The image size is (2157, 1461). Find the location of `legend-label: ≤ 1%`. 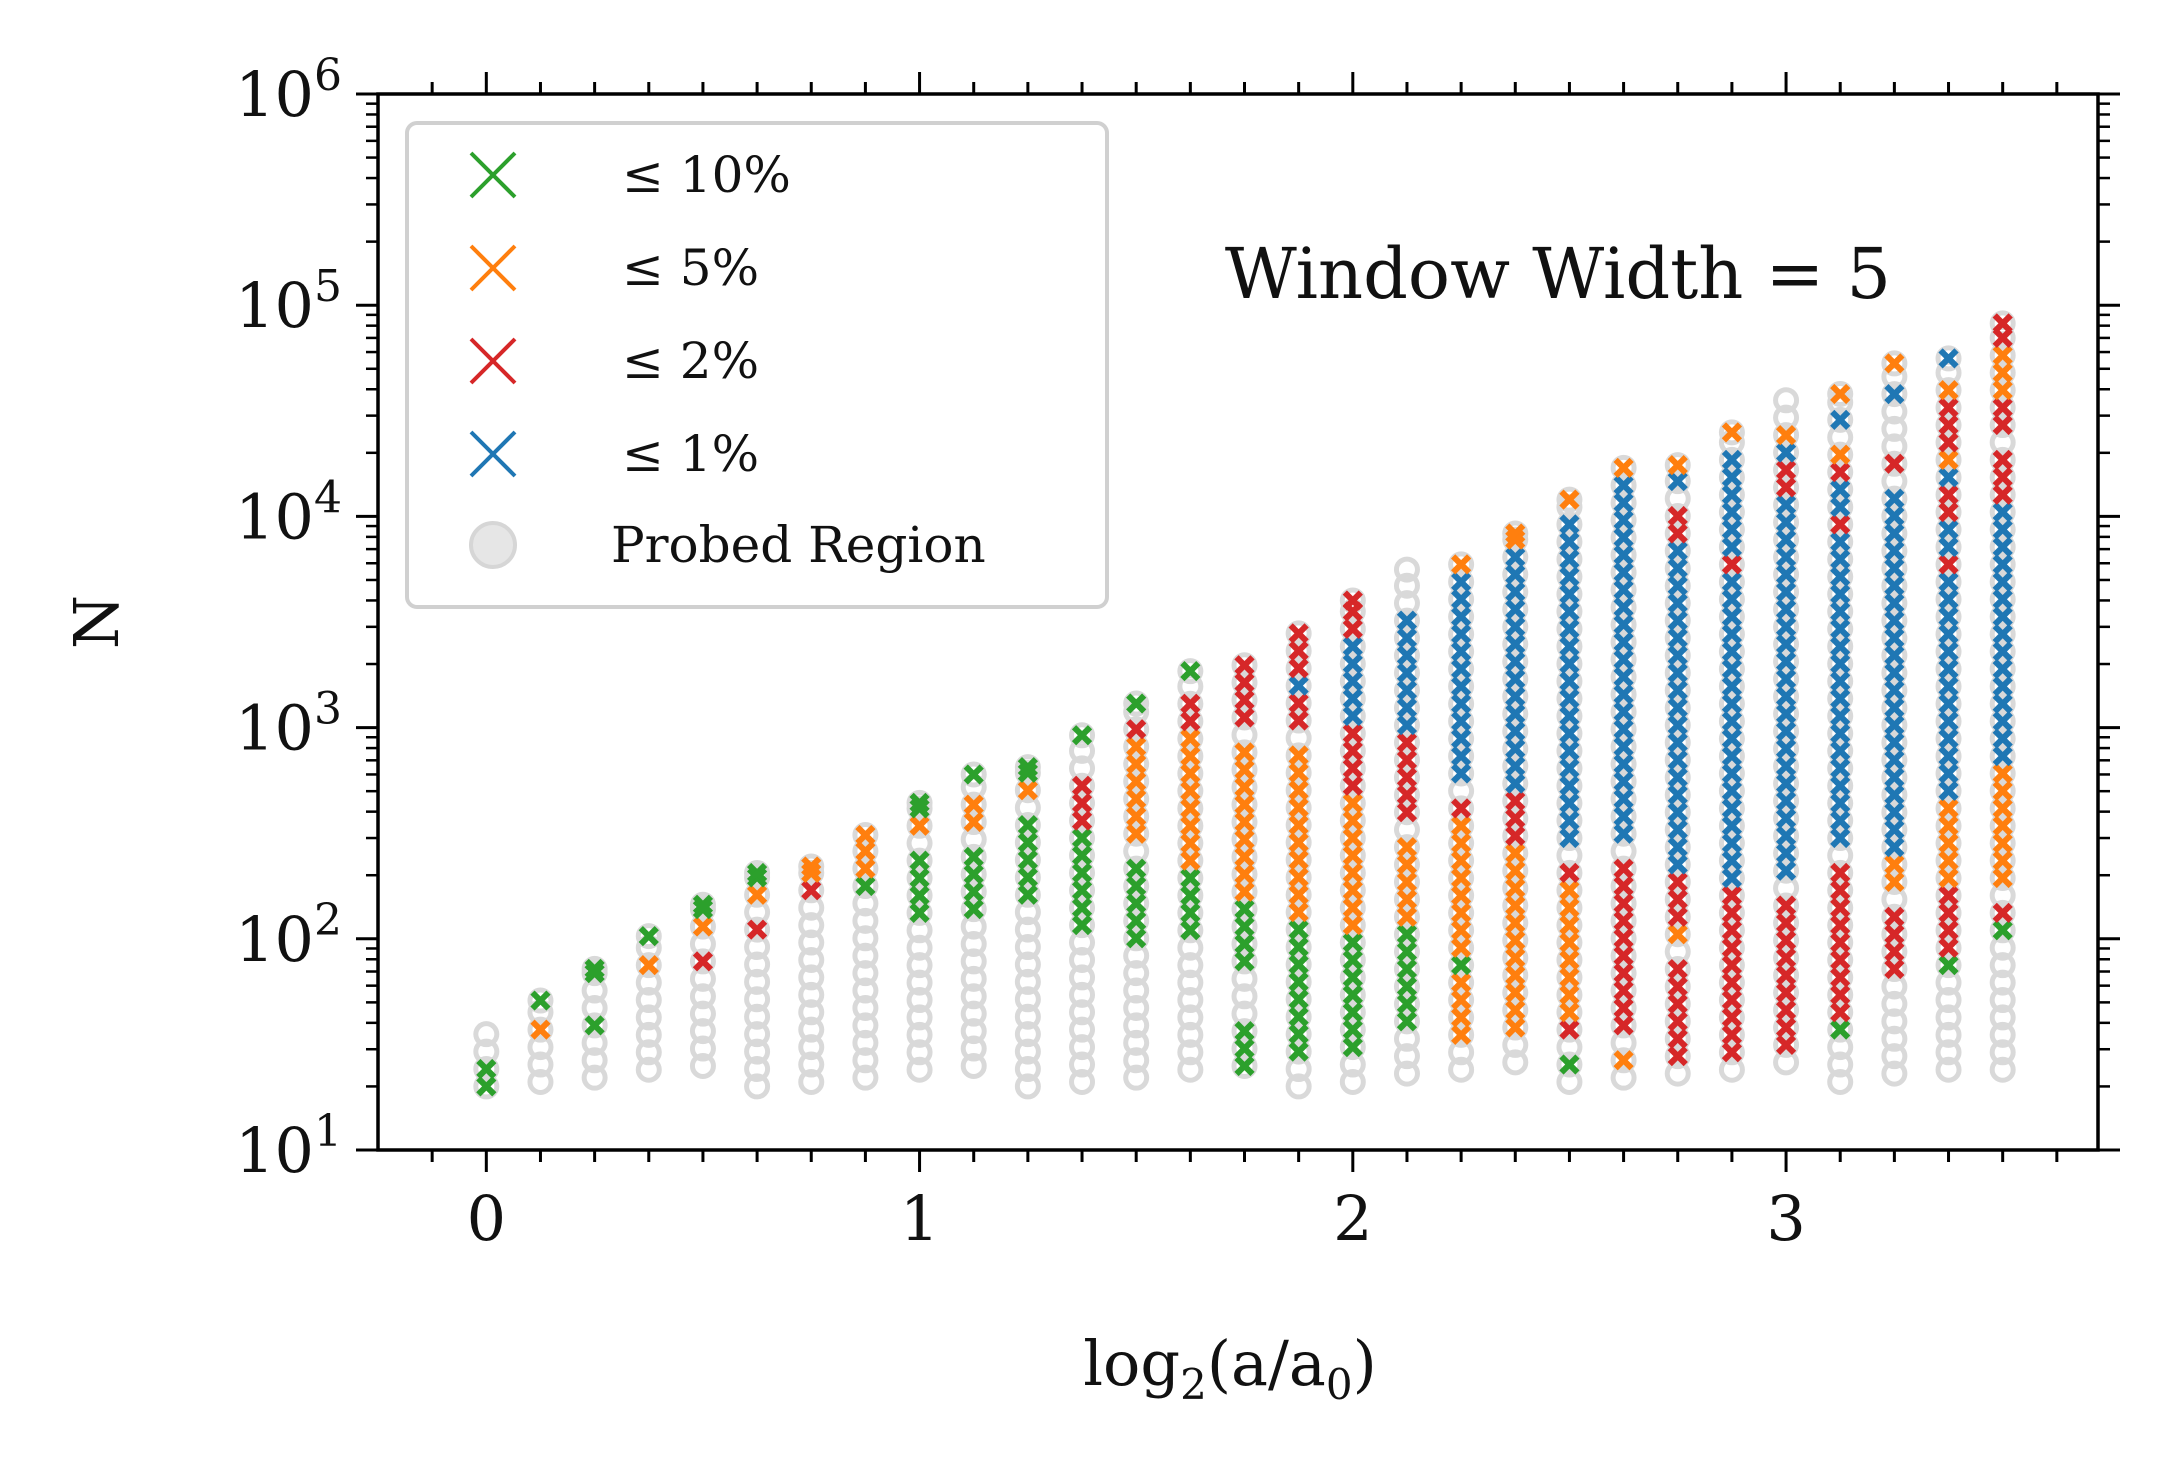

legend-label: ≤ 1% is located at coordinates (690, 454).